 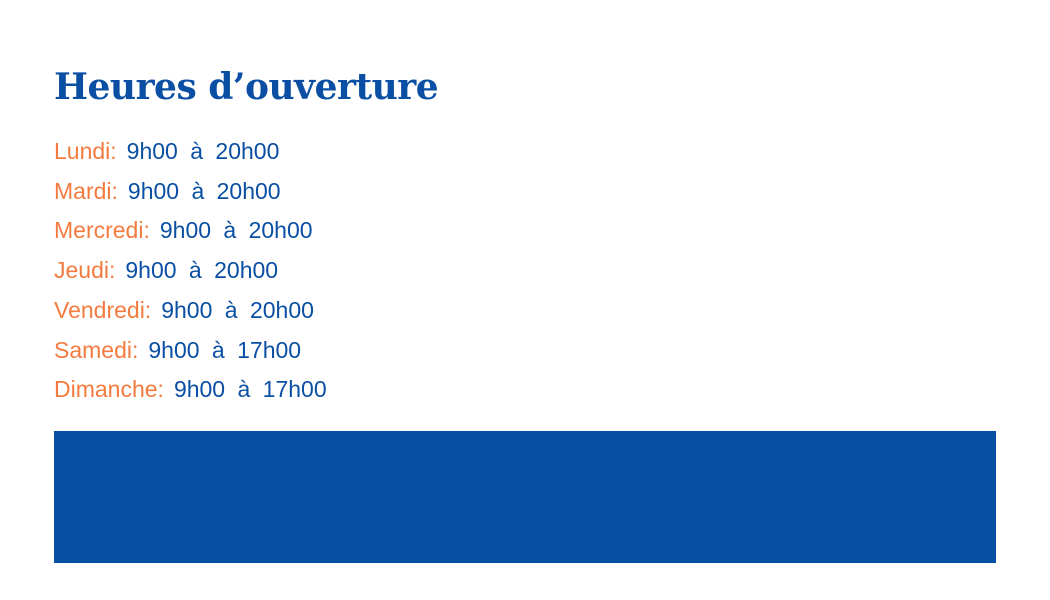 I want to click on hours-row-saturday: Samedi: 9h00 à 17h00, so click(x=190, y=351).